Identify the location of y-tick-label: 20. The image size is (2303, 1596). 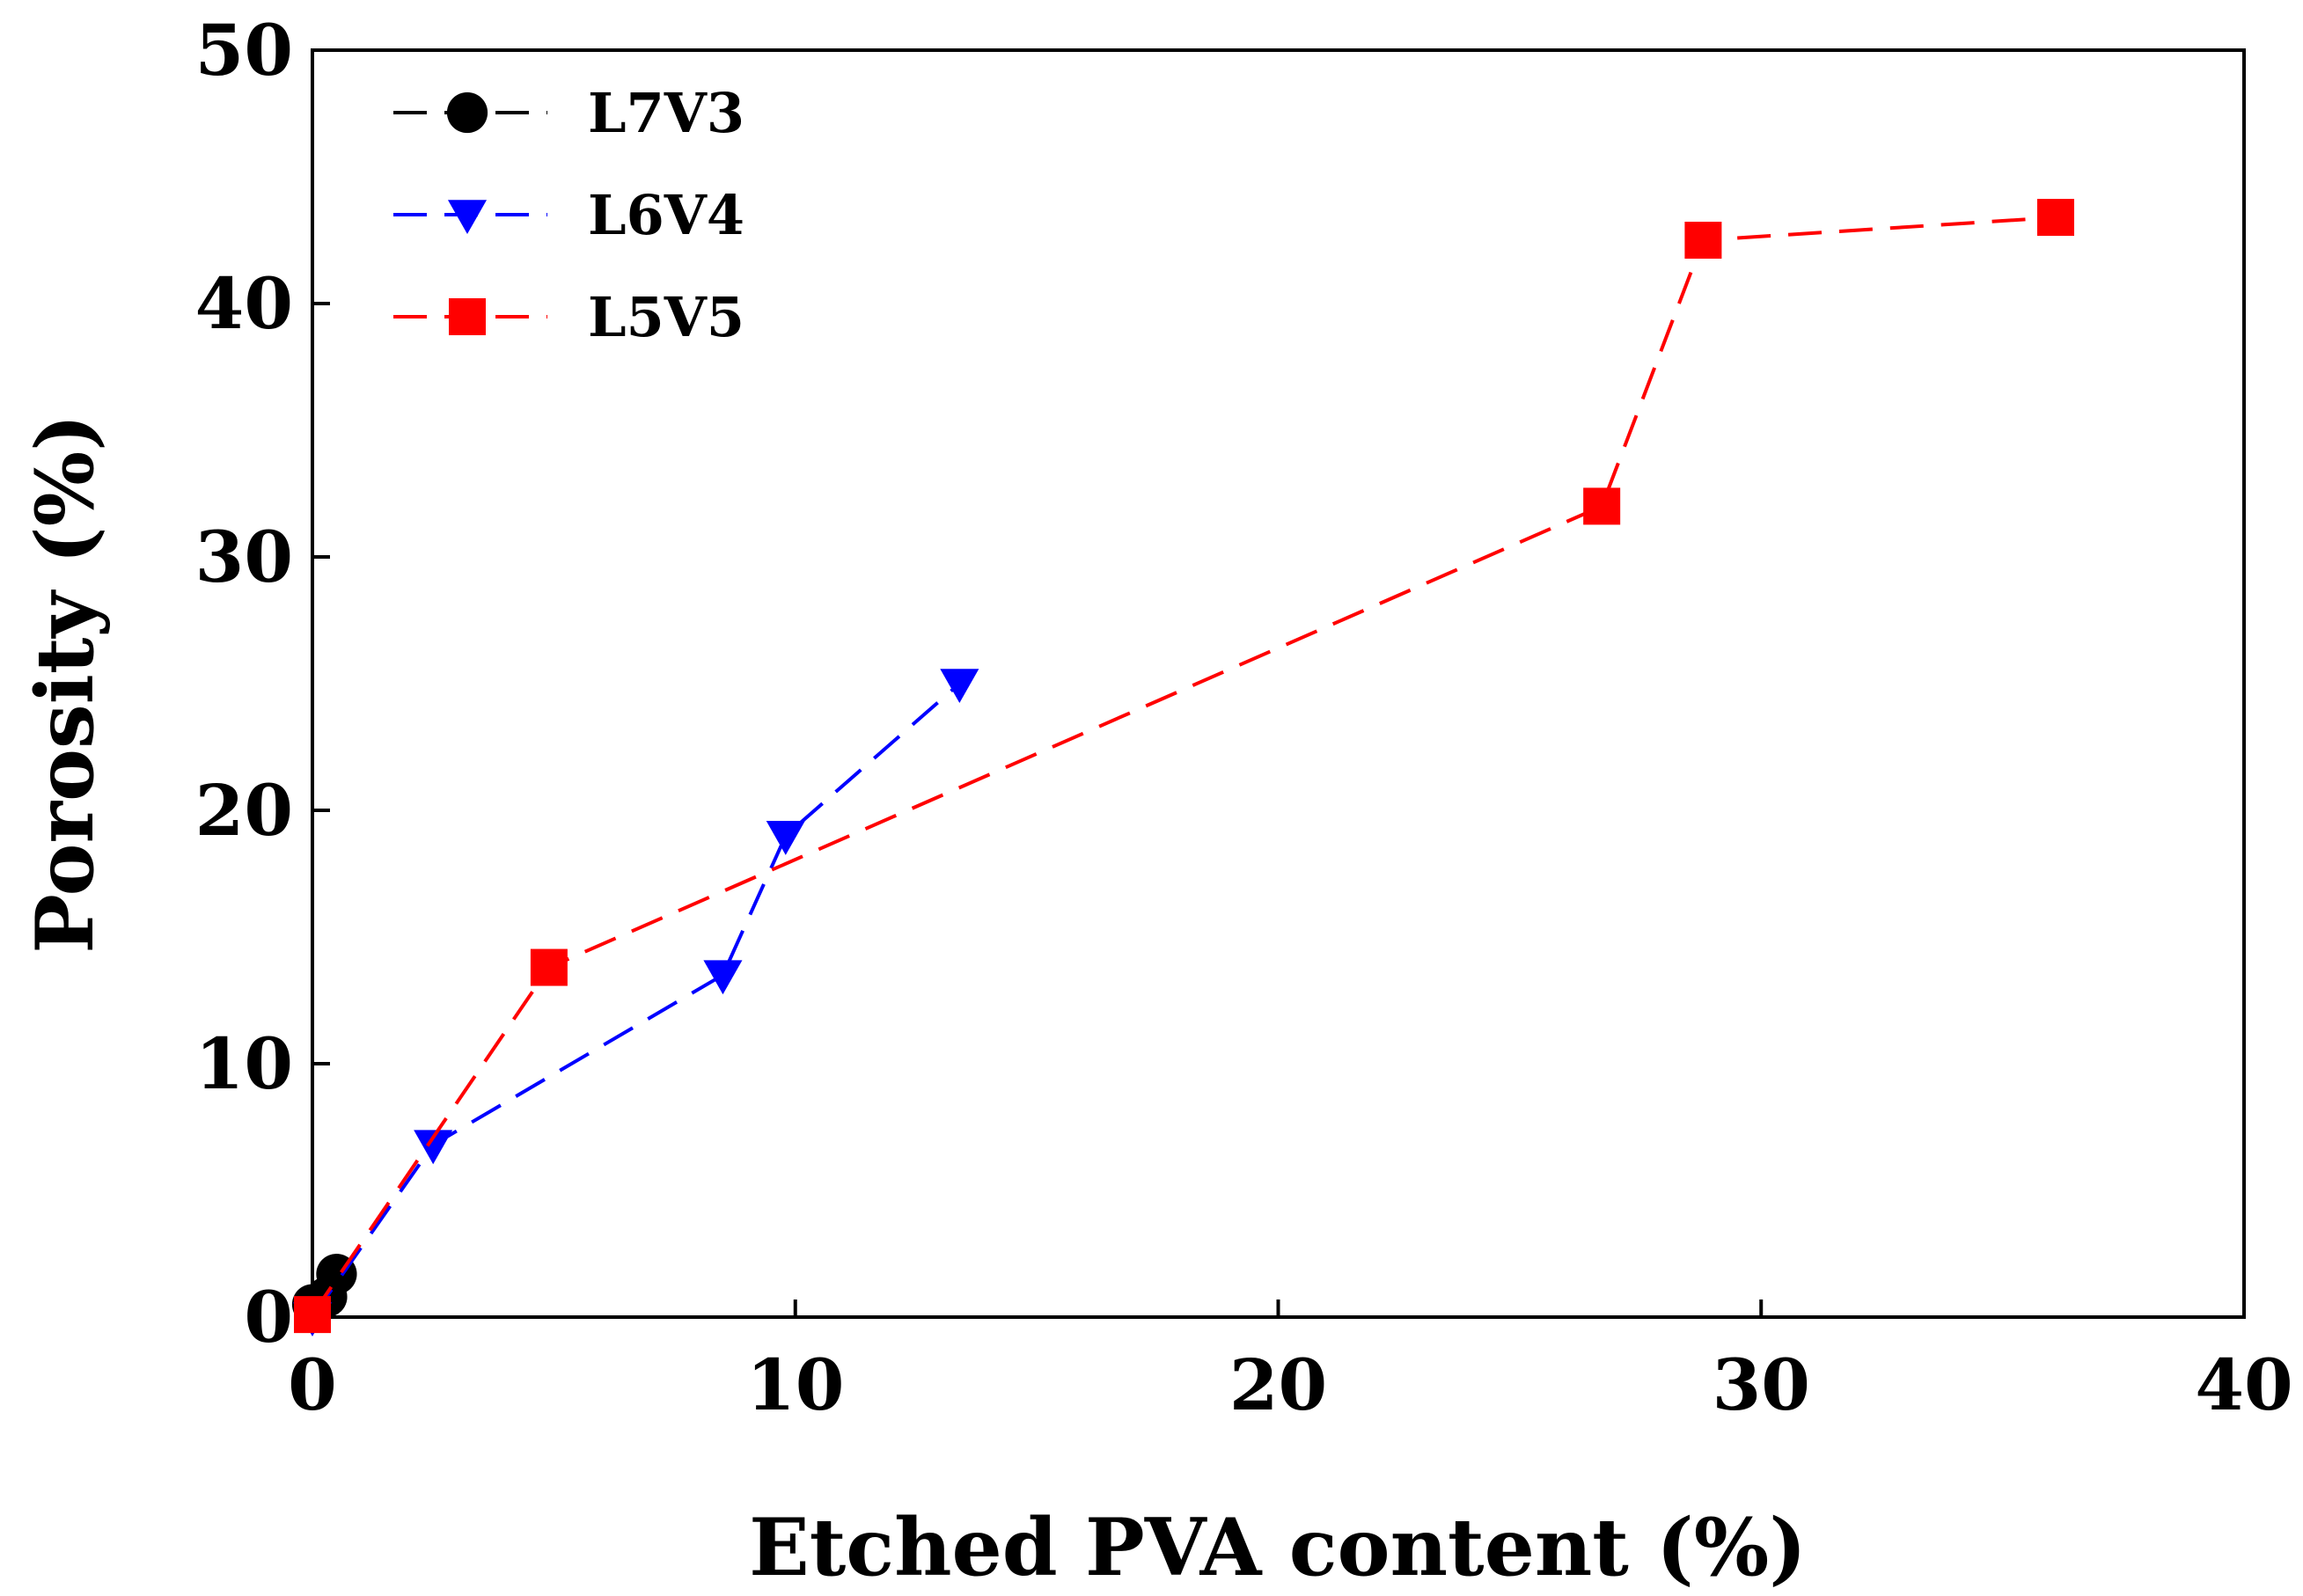
(244, 810).